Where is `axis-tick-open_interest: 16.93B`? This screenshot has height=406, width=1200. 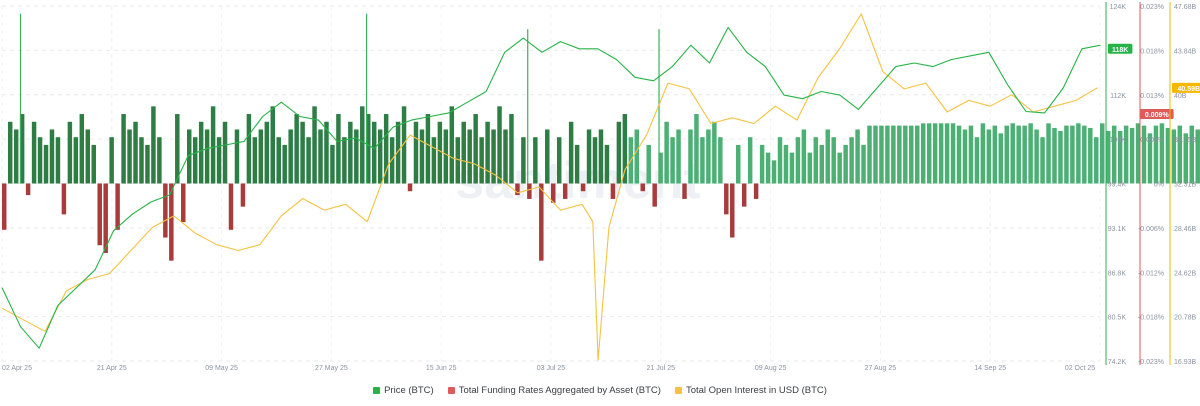
axis-tick-open_interest: 16.93B is located at coordinates (1185, 362).